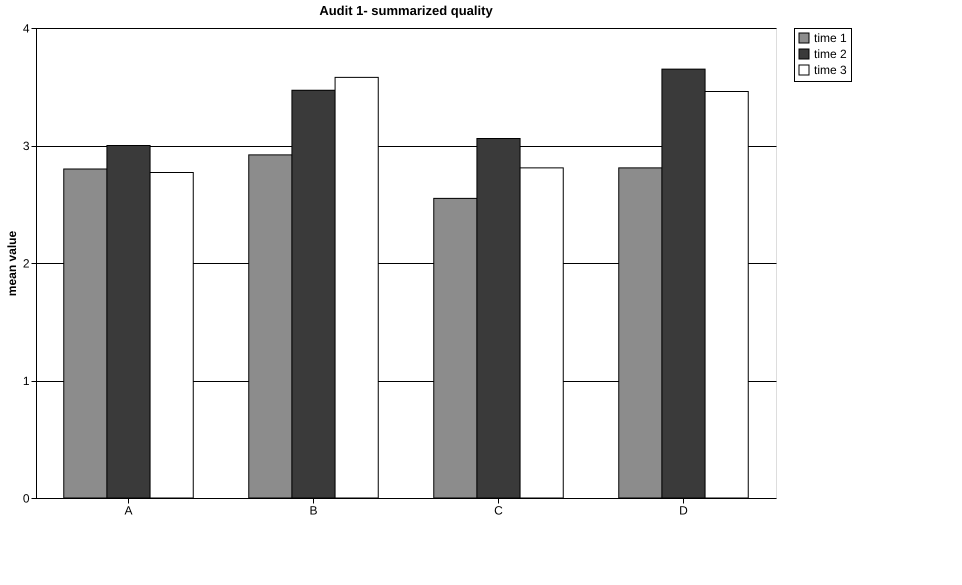 The height and width of the screenshot is (585, 962). Describe the element at coordinates (313, 511) in the screenshot. I see `x-tick-label: B` at that location.